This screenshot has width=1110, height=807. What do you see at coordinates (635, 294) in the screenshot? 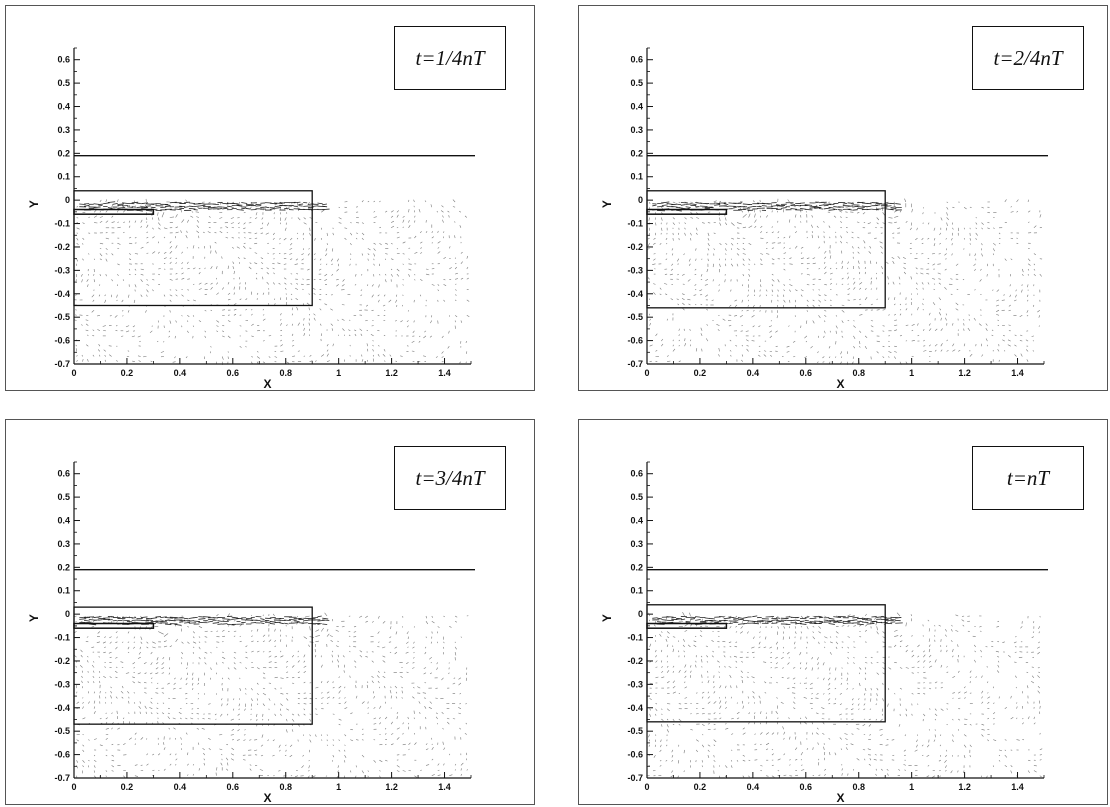
I see `y-tick-label: -0.4` at bounding box center [635, 294].